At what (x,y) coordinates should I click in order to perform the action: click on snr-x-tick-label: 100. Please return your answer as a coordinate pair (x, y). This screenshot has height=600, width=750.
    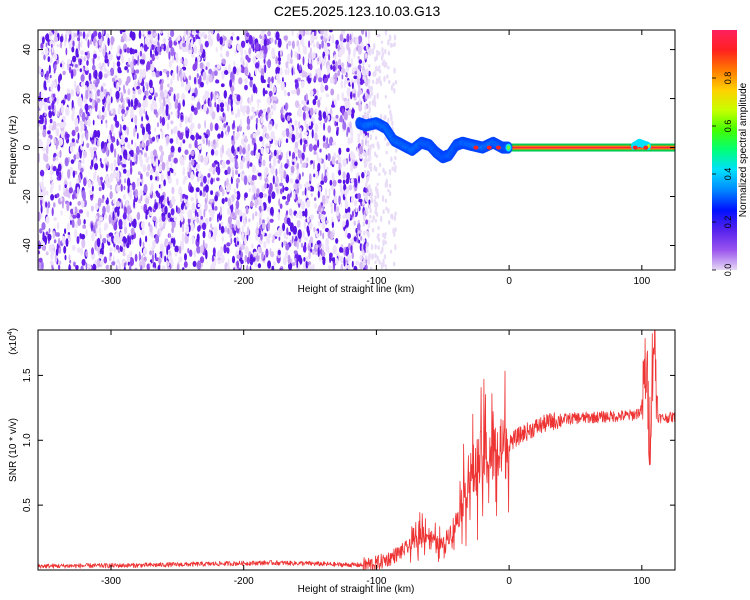
    Looking at the image, I should click on (641, 581).